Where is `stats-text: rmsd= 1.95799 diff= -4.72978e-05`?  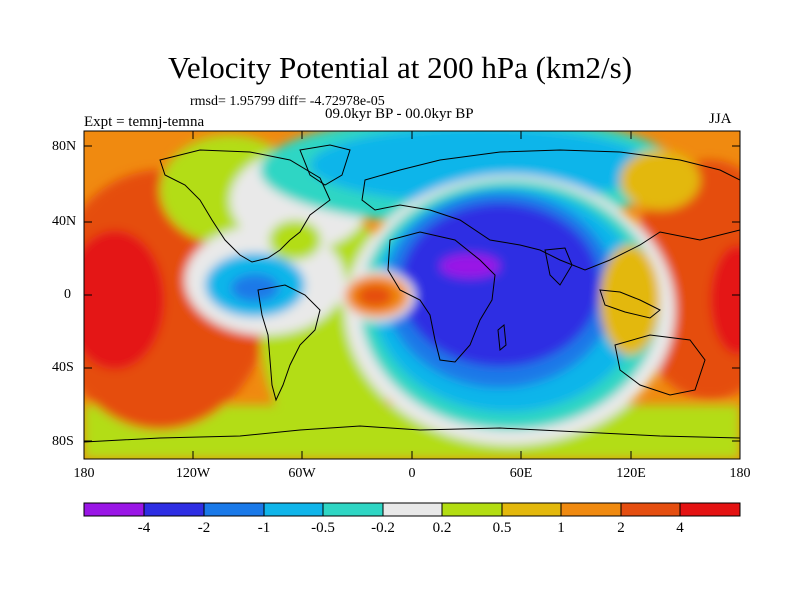
stats-text: rmsd= 1.95799 diff= -4.72978e-05 is located at coordinates (287, 101).